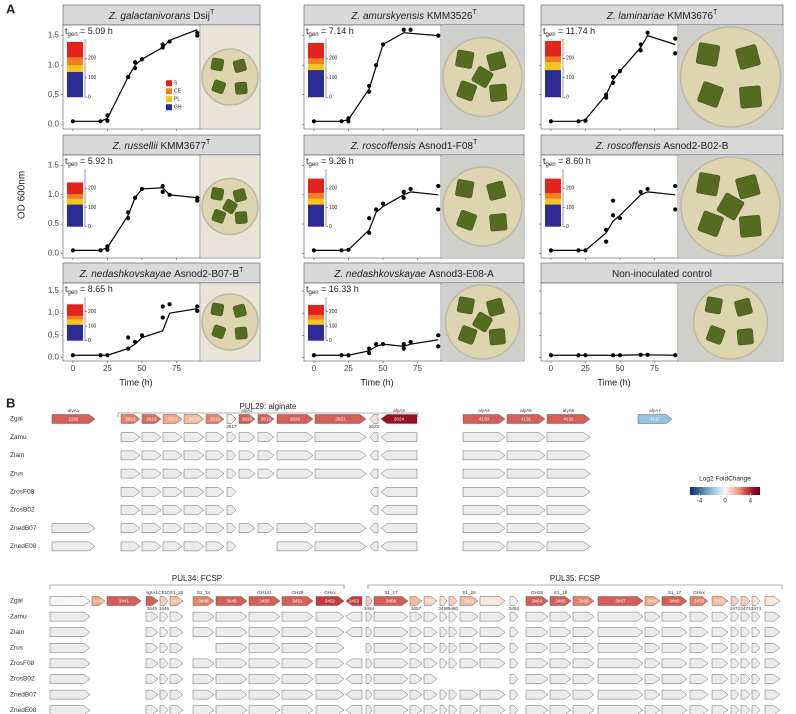 Image resolution: width=796 pixels, height=714 pixels. What do you see at coordinates (89, 227) in the screenshot?
I see `inset-tick-label: 0` at bounding box center [89, 227].